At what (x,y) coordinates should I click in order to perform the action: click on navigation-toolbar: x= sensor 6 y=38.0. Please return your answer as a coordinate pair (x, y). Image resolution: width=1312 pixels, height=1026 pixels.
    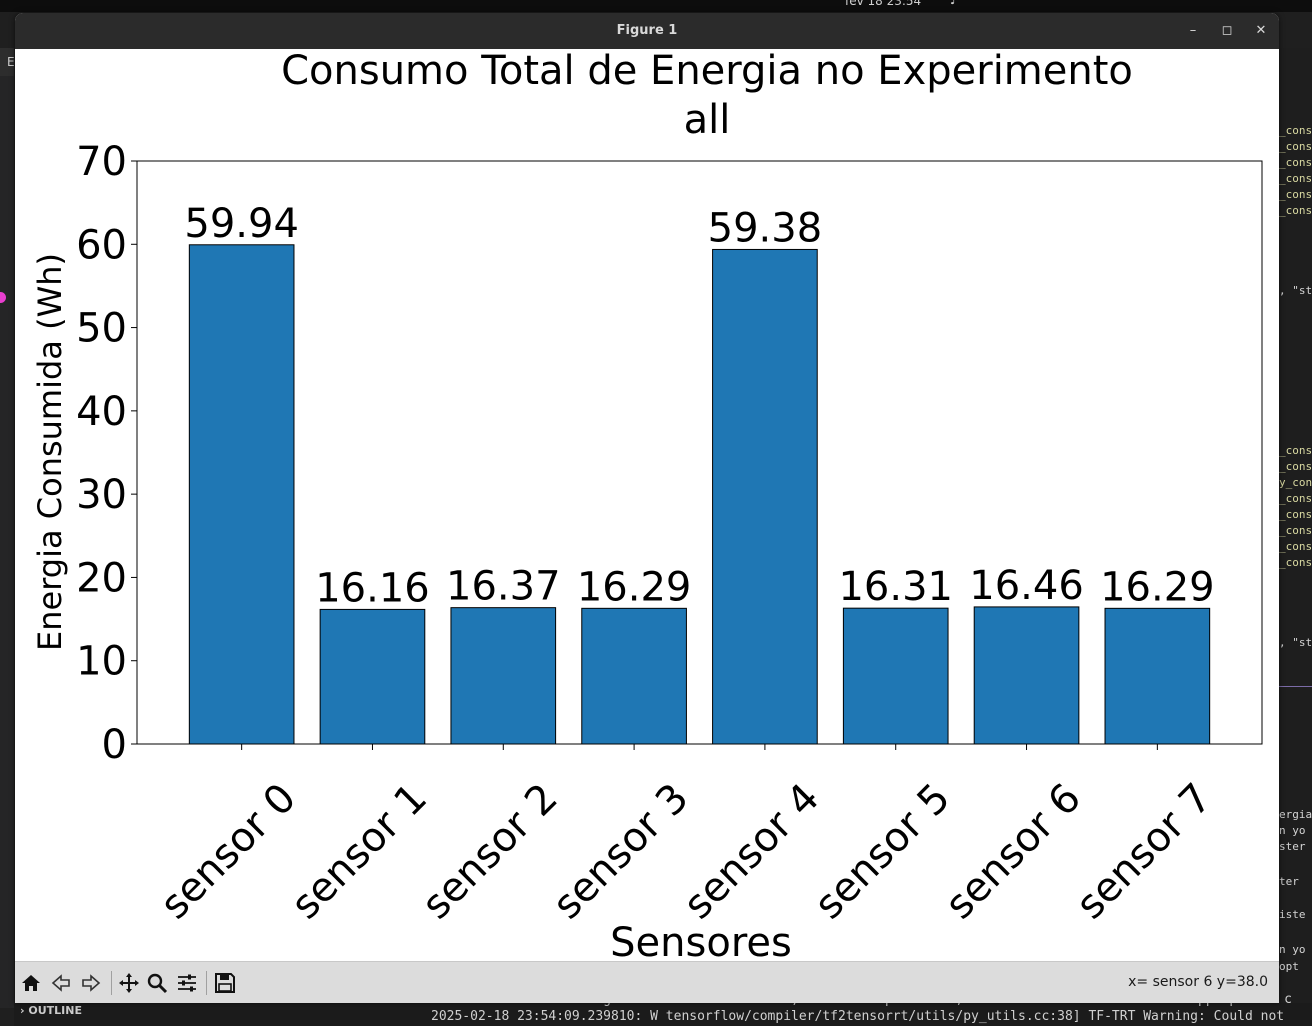
    Looking at the image, I should click on (647, 982).